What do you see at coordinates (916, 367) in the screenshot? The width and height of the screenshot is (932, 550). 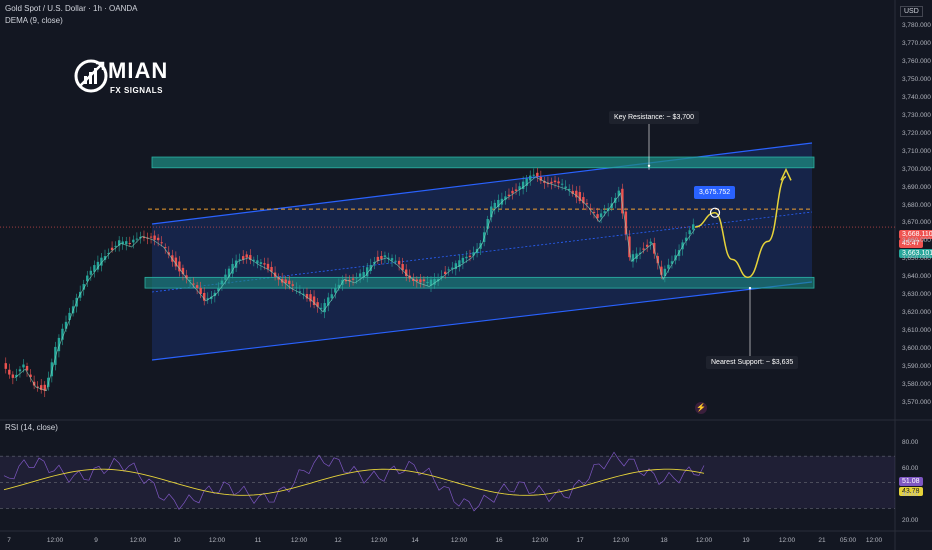 I see `price-tick-label: 3,590.000` at bounding box center [916, 367].